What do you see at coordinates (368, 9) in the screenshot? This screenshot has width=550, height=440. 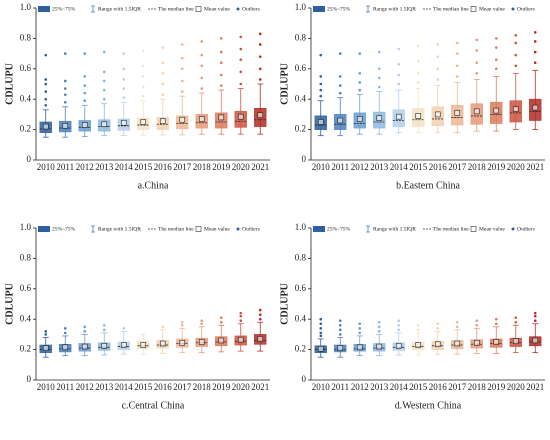 I see `legend-range-icon` at bounding box center [368, 9].